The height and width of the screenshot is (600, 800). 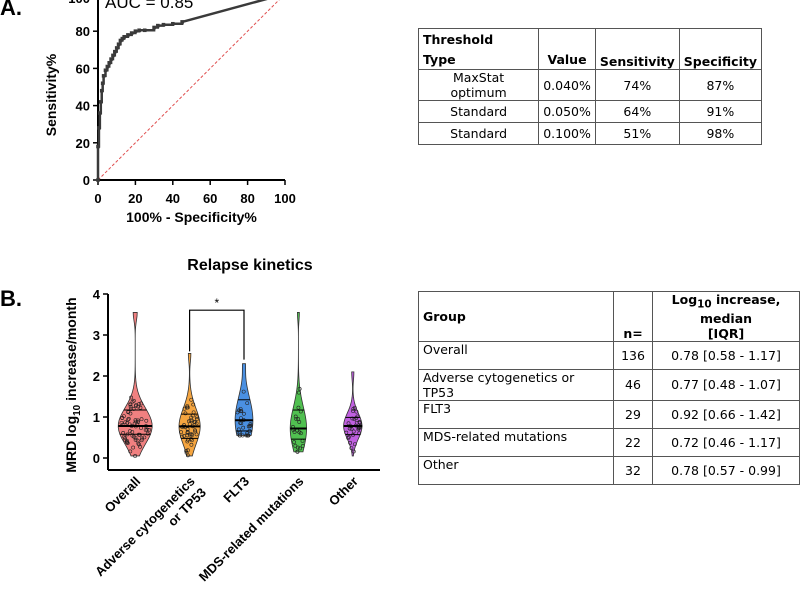 I want to click on roc-x-tick-label: 60, so click(x=210, y=198).